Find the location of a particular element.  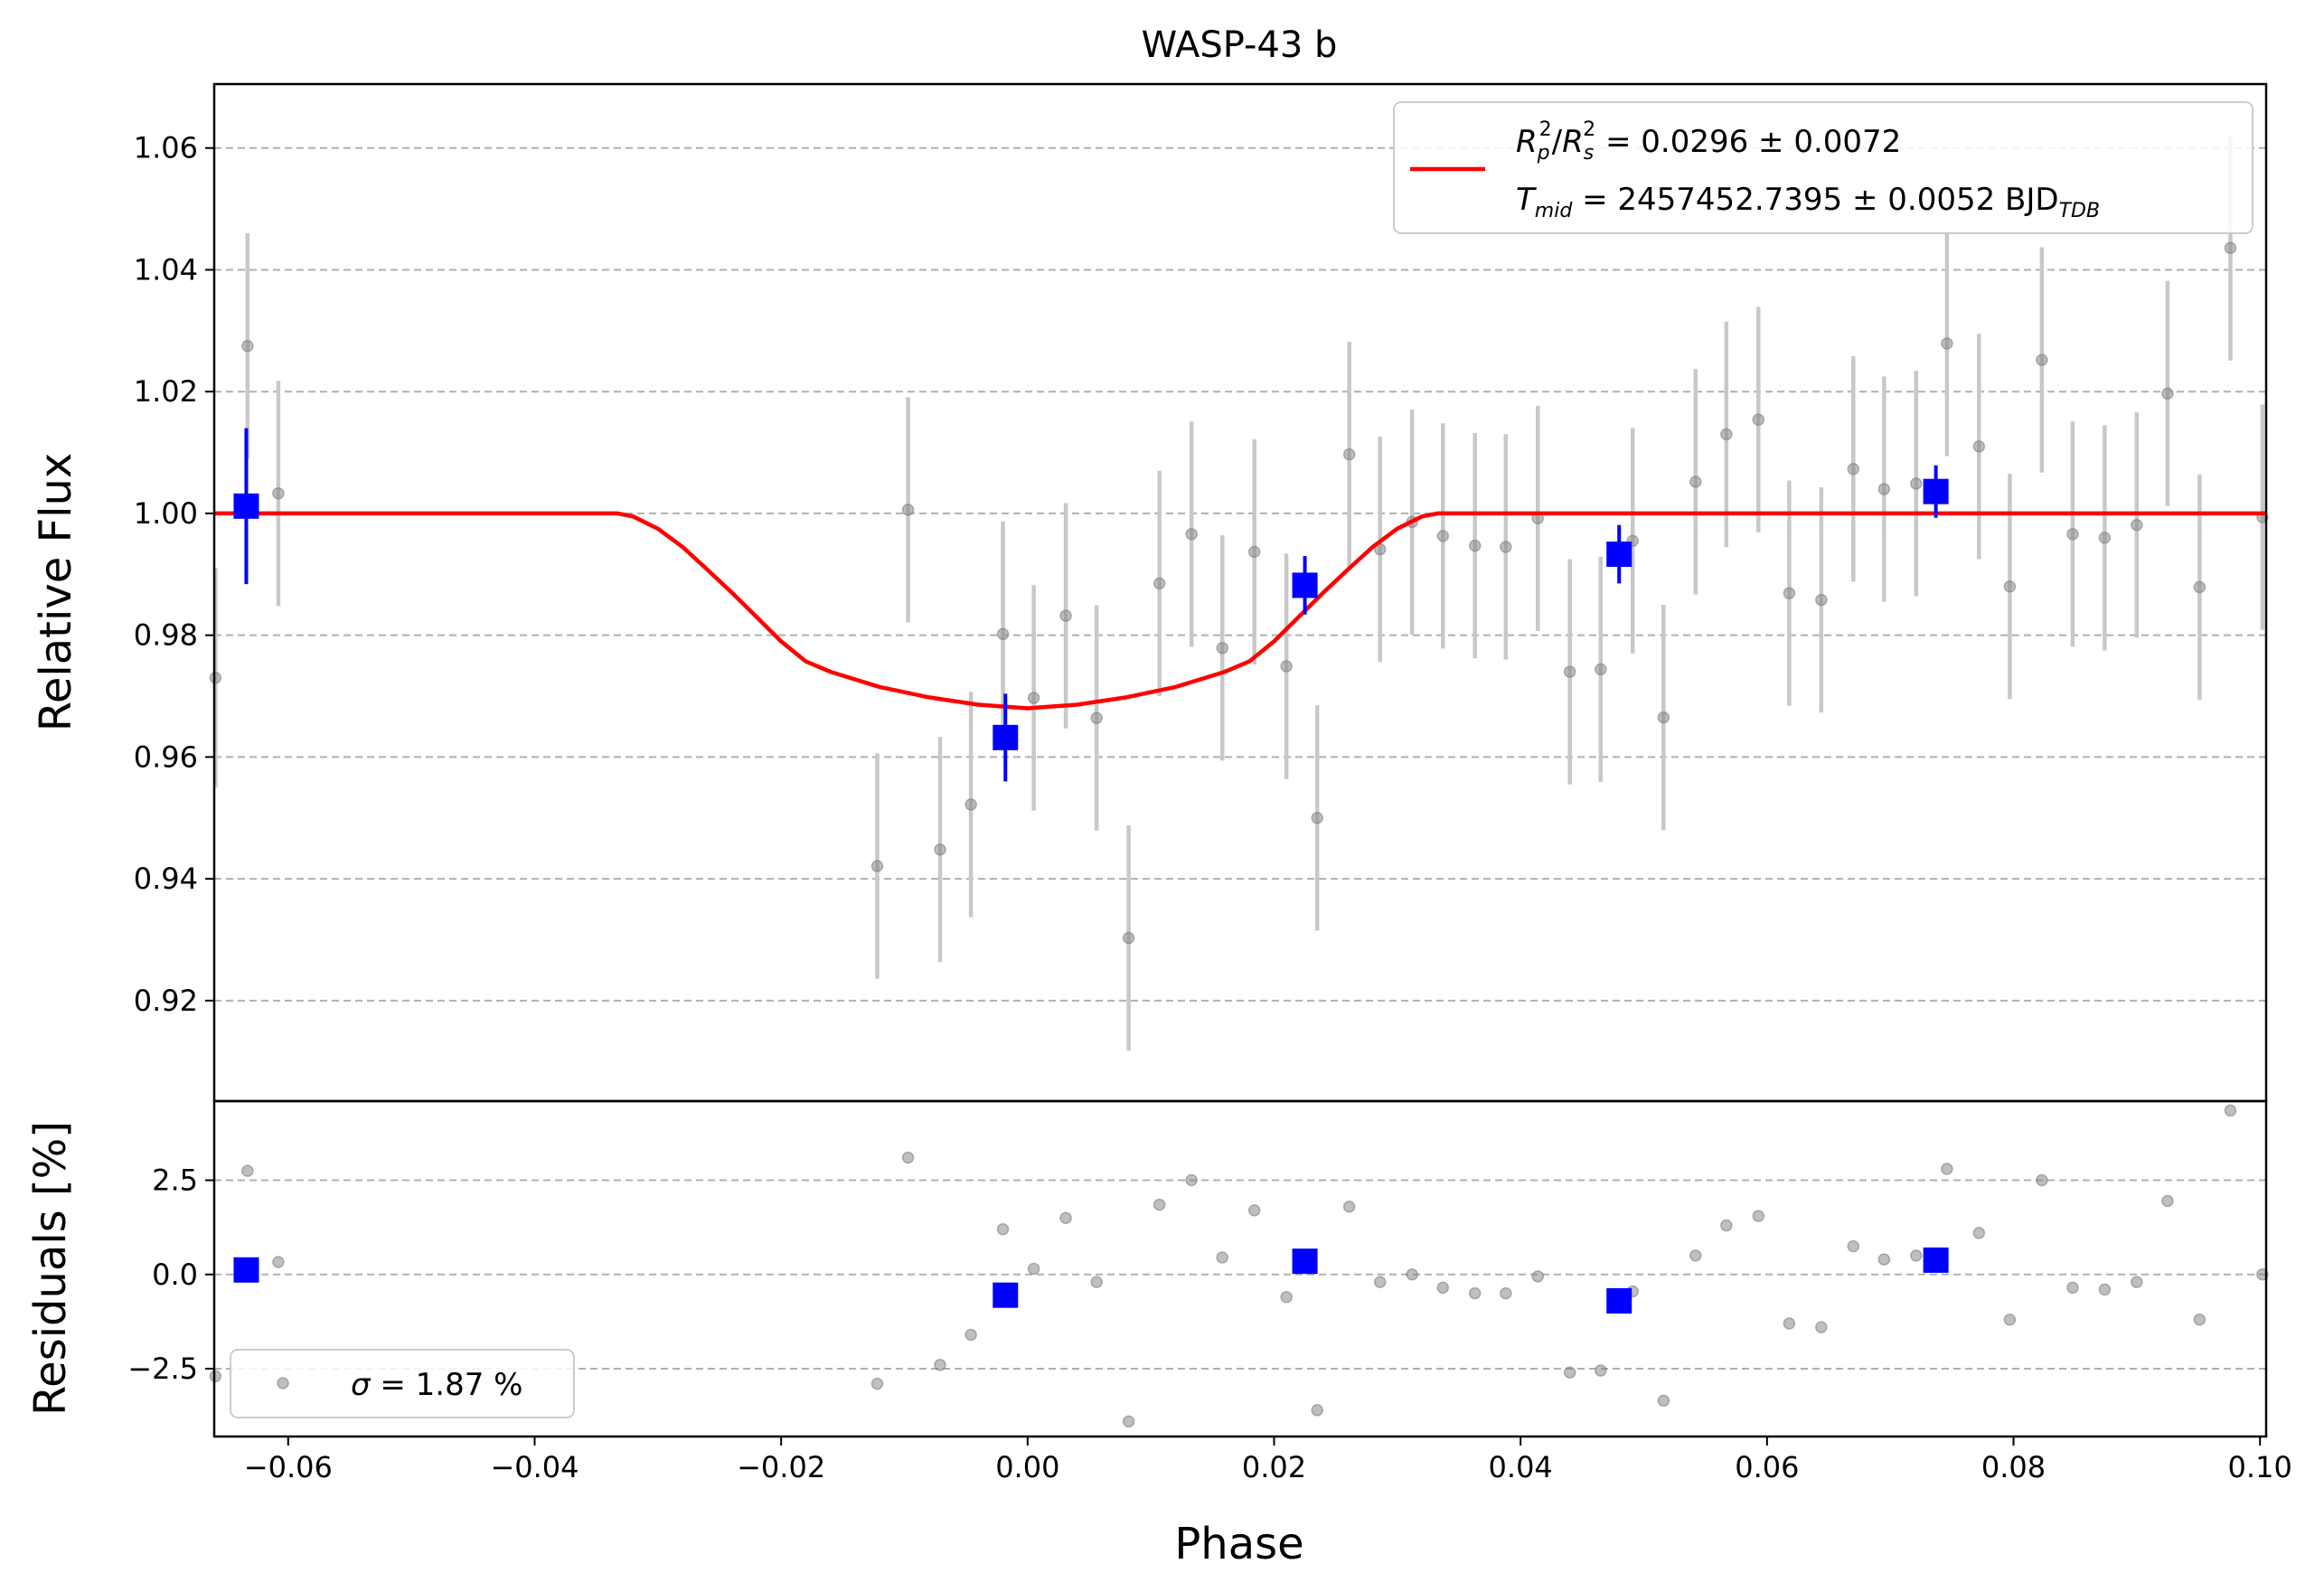

main-y-tick-label: 1.02 is located at coordinates (166, 391).